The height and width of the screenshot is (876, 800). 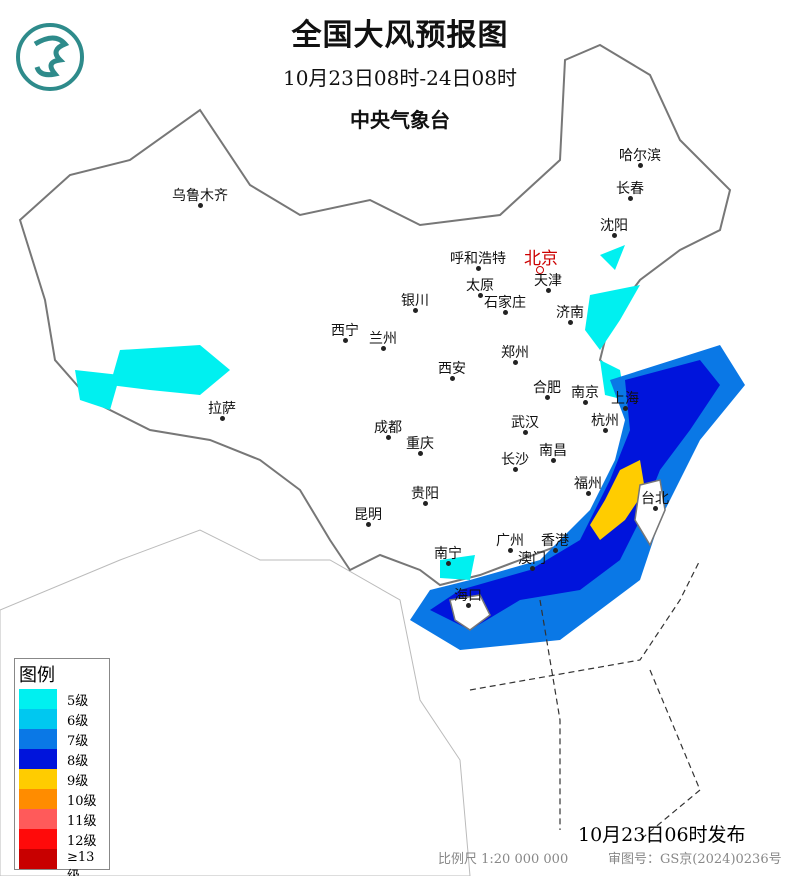 I want to click on city-label: 济南, so click(x=570, y=313).